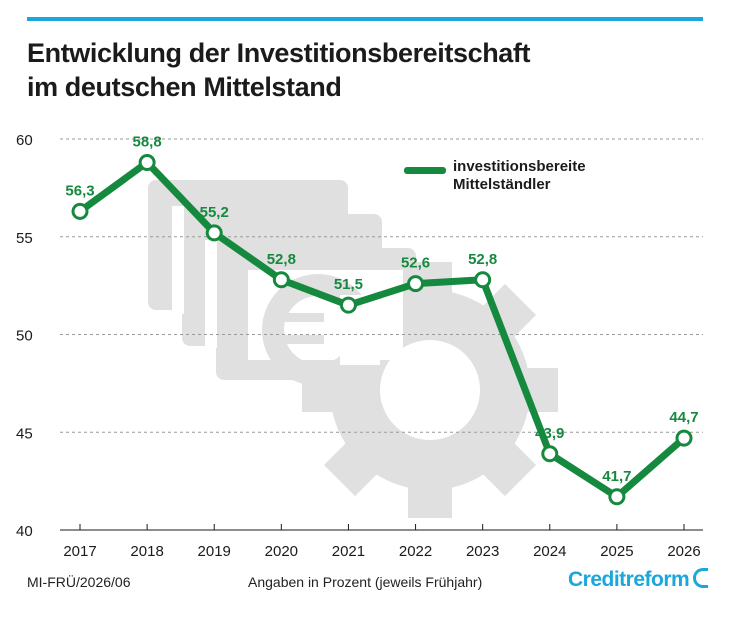 The width and height of the screenshot is (730, 624). What do you see at coordinates (279, 53) in the screenshot?
I see `title-line-1: Entwicklung der Investitionsbereitschaft` at bounding box center [279, 53].